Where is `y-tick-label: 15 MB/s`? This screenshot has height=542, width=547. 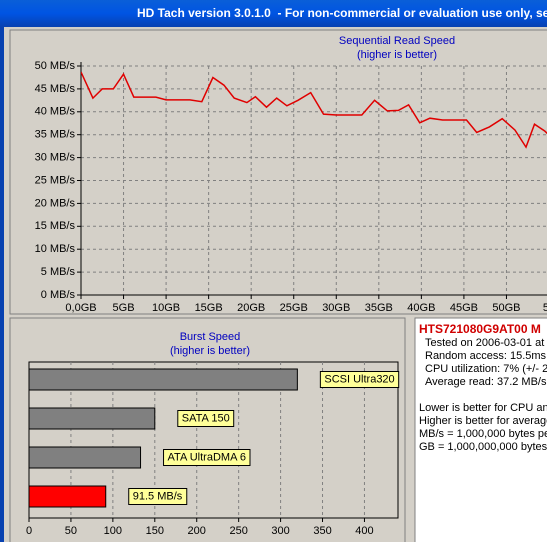
y-tick-label: 15 MB/s is located at coordinates (55, 226).